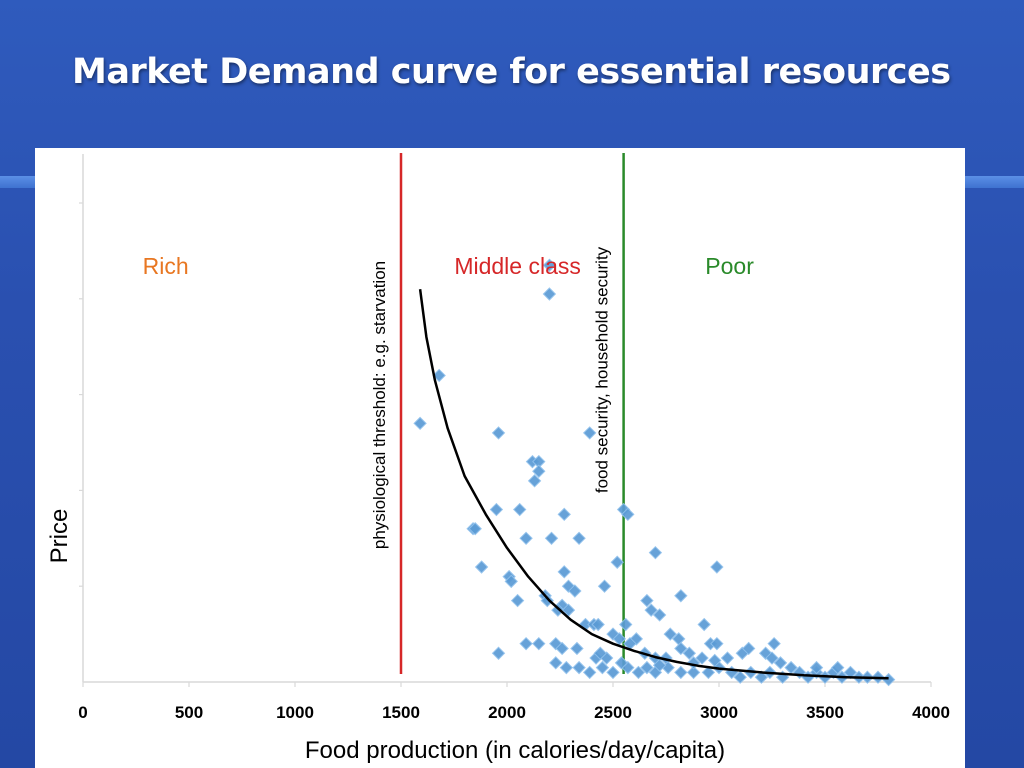  I want to click on poor-region-label: Poor, so click(729, 266).